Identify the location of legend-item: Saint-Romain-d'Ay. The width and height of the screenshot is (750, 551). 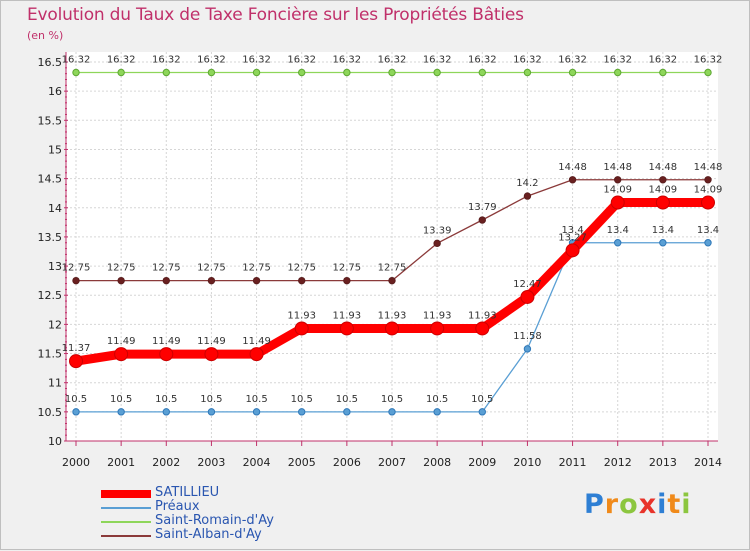
(221, 521).